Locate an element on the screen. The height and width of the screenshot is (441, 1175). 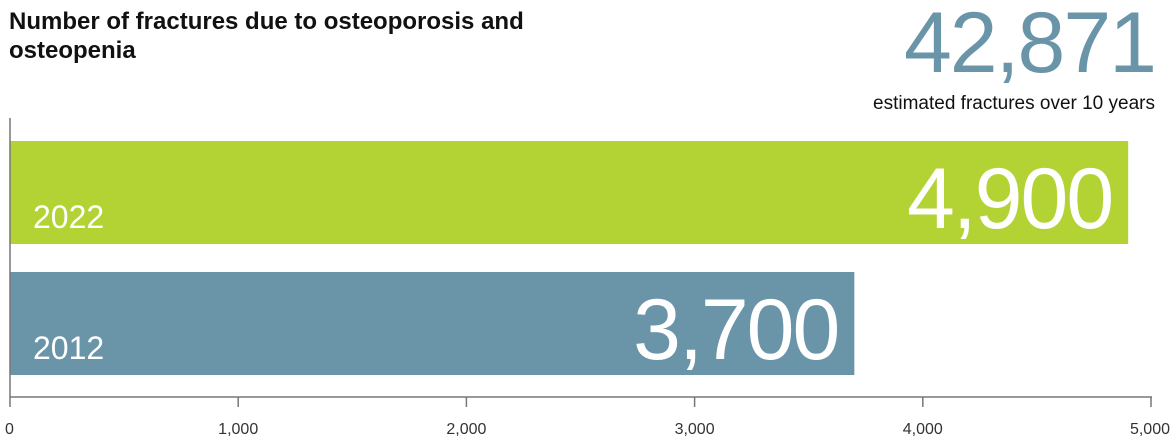
headline-caption: estimated fractures over 10 years is located at coordinates (1014, 103).